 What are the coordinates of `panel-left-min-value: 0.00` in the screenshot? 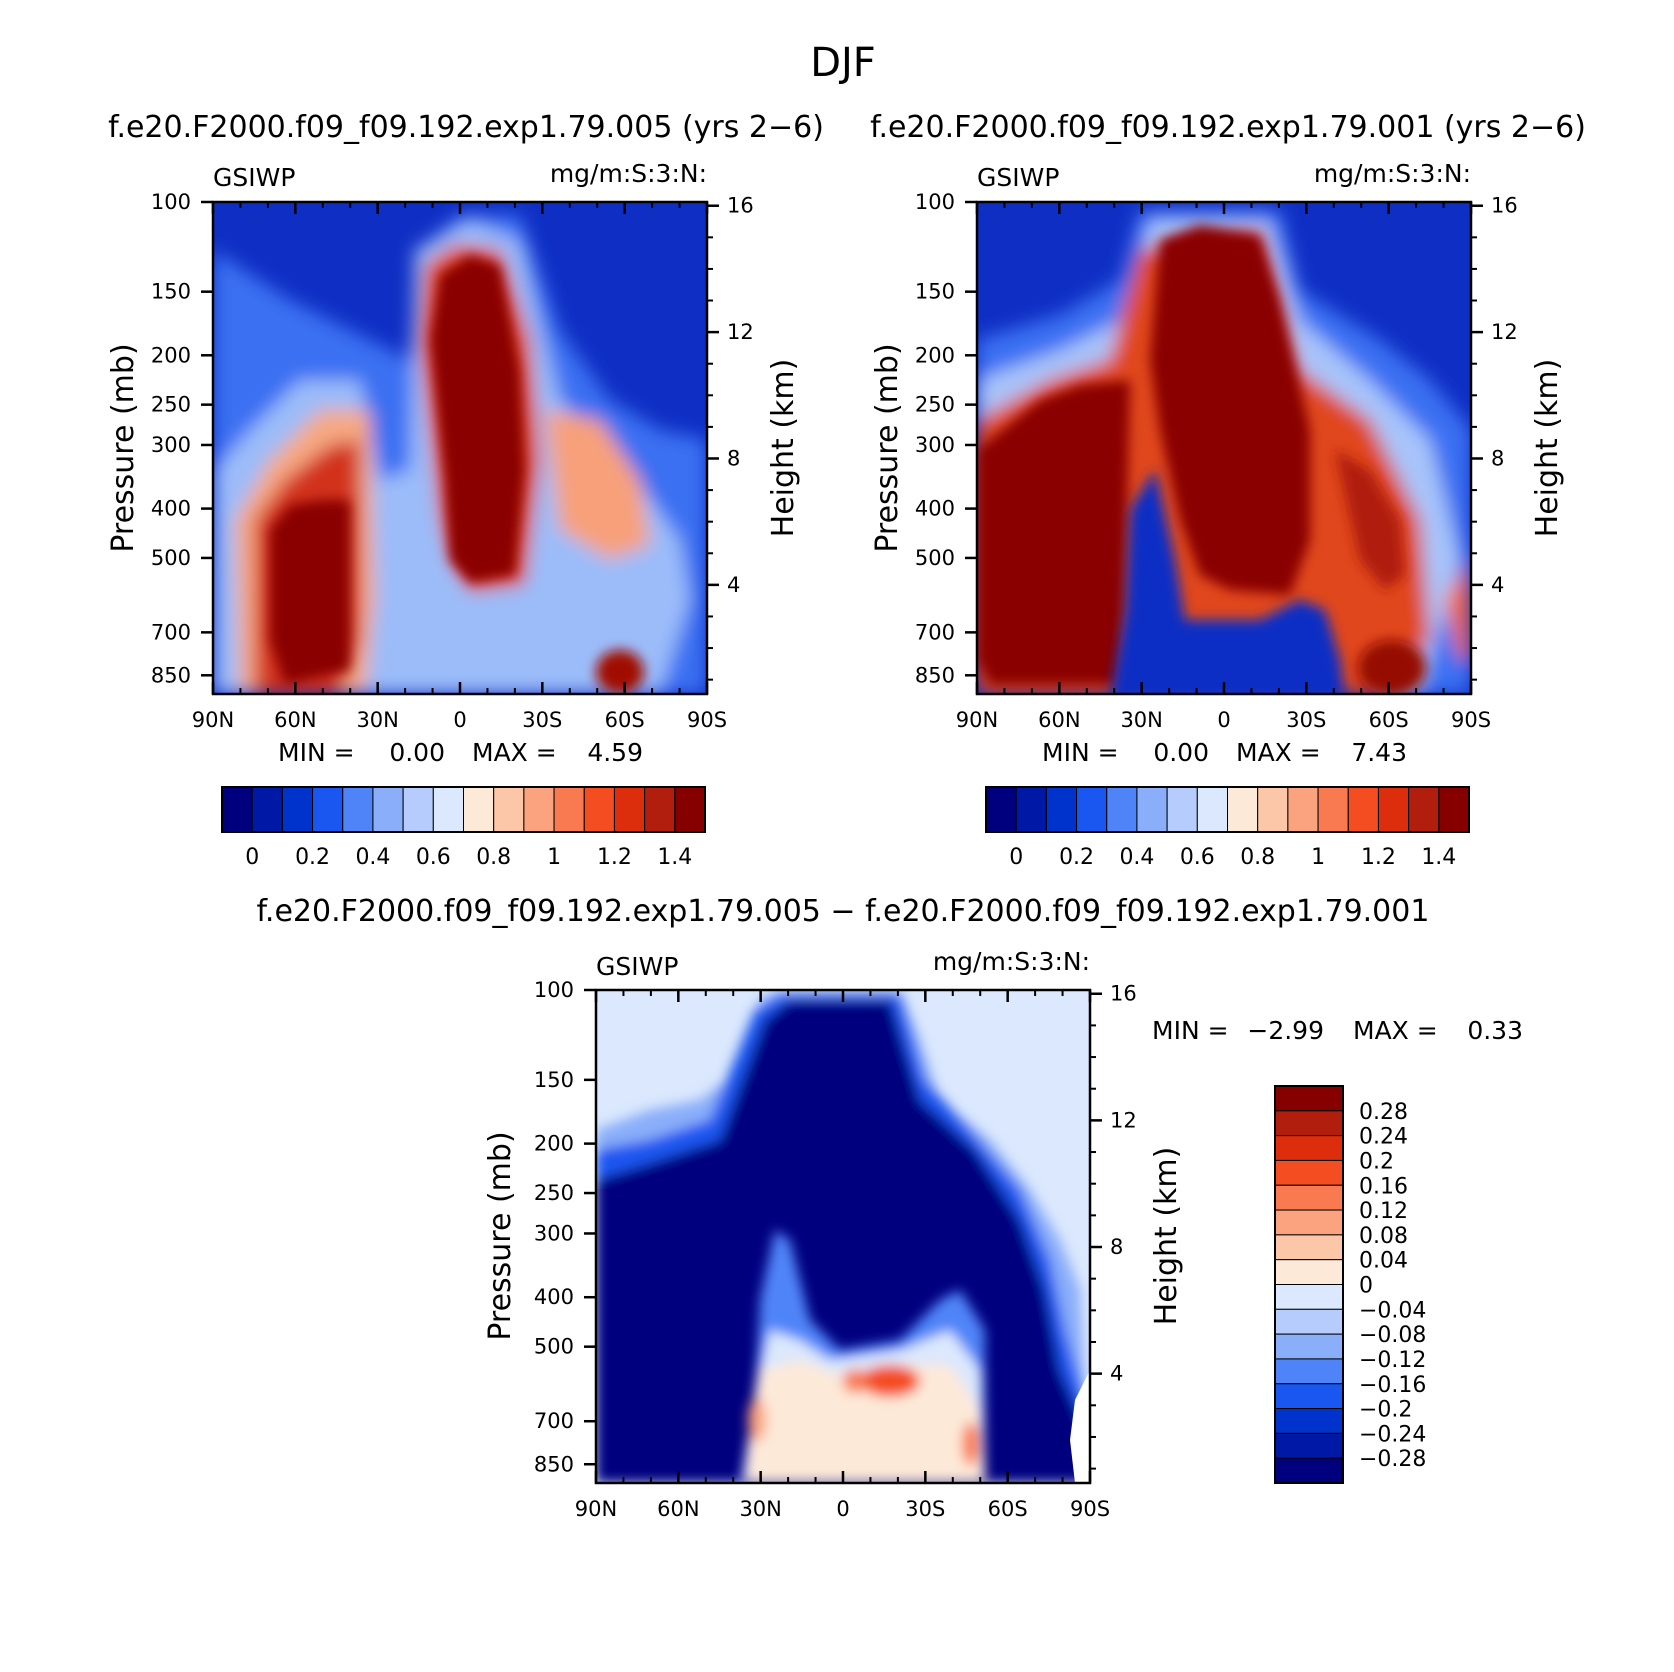 It's located at (417, 752).